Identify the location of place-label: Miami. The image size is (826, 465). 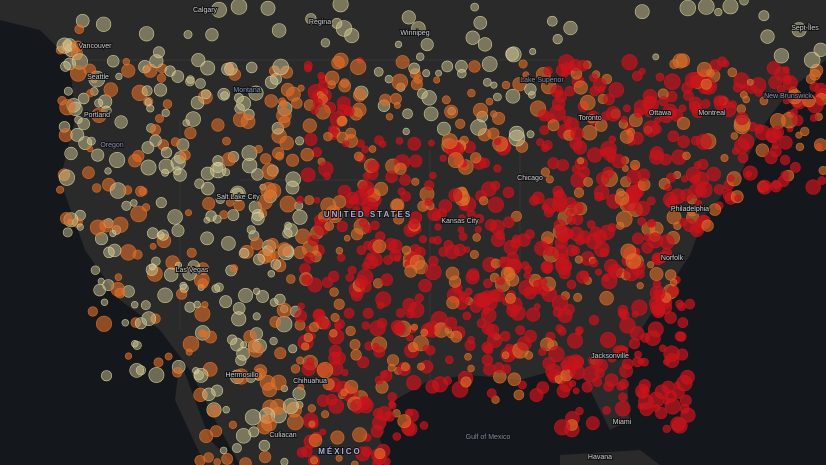
(622, 422).